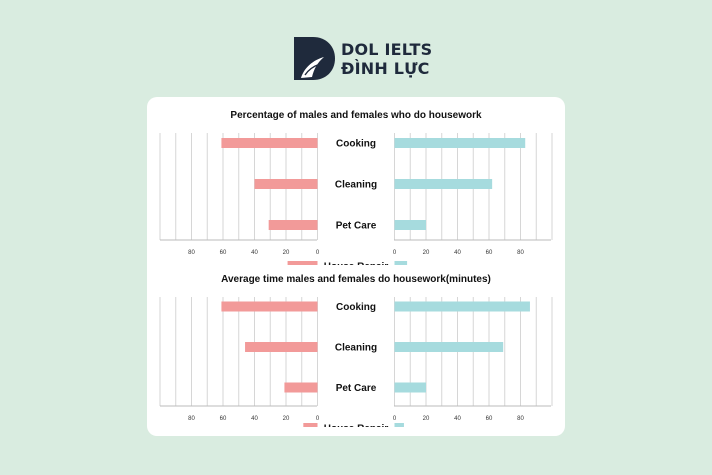  I want to click on brand-name: DOL IELTS ĐÌNH LỰC, so click(386, 59).